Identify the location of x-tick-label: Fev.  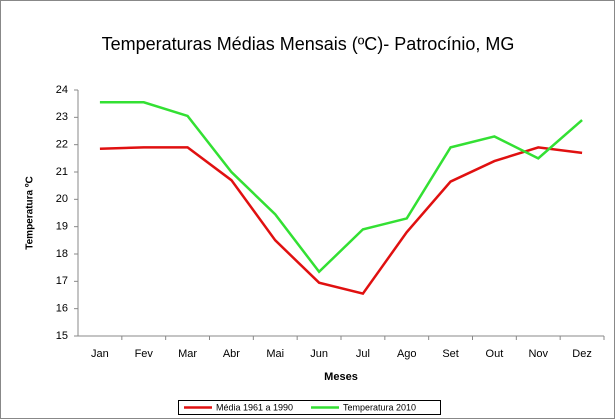
(144, 354).